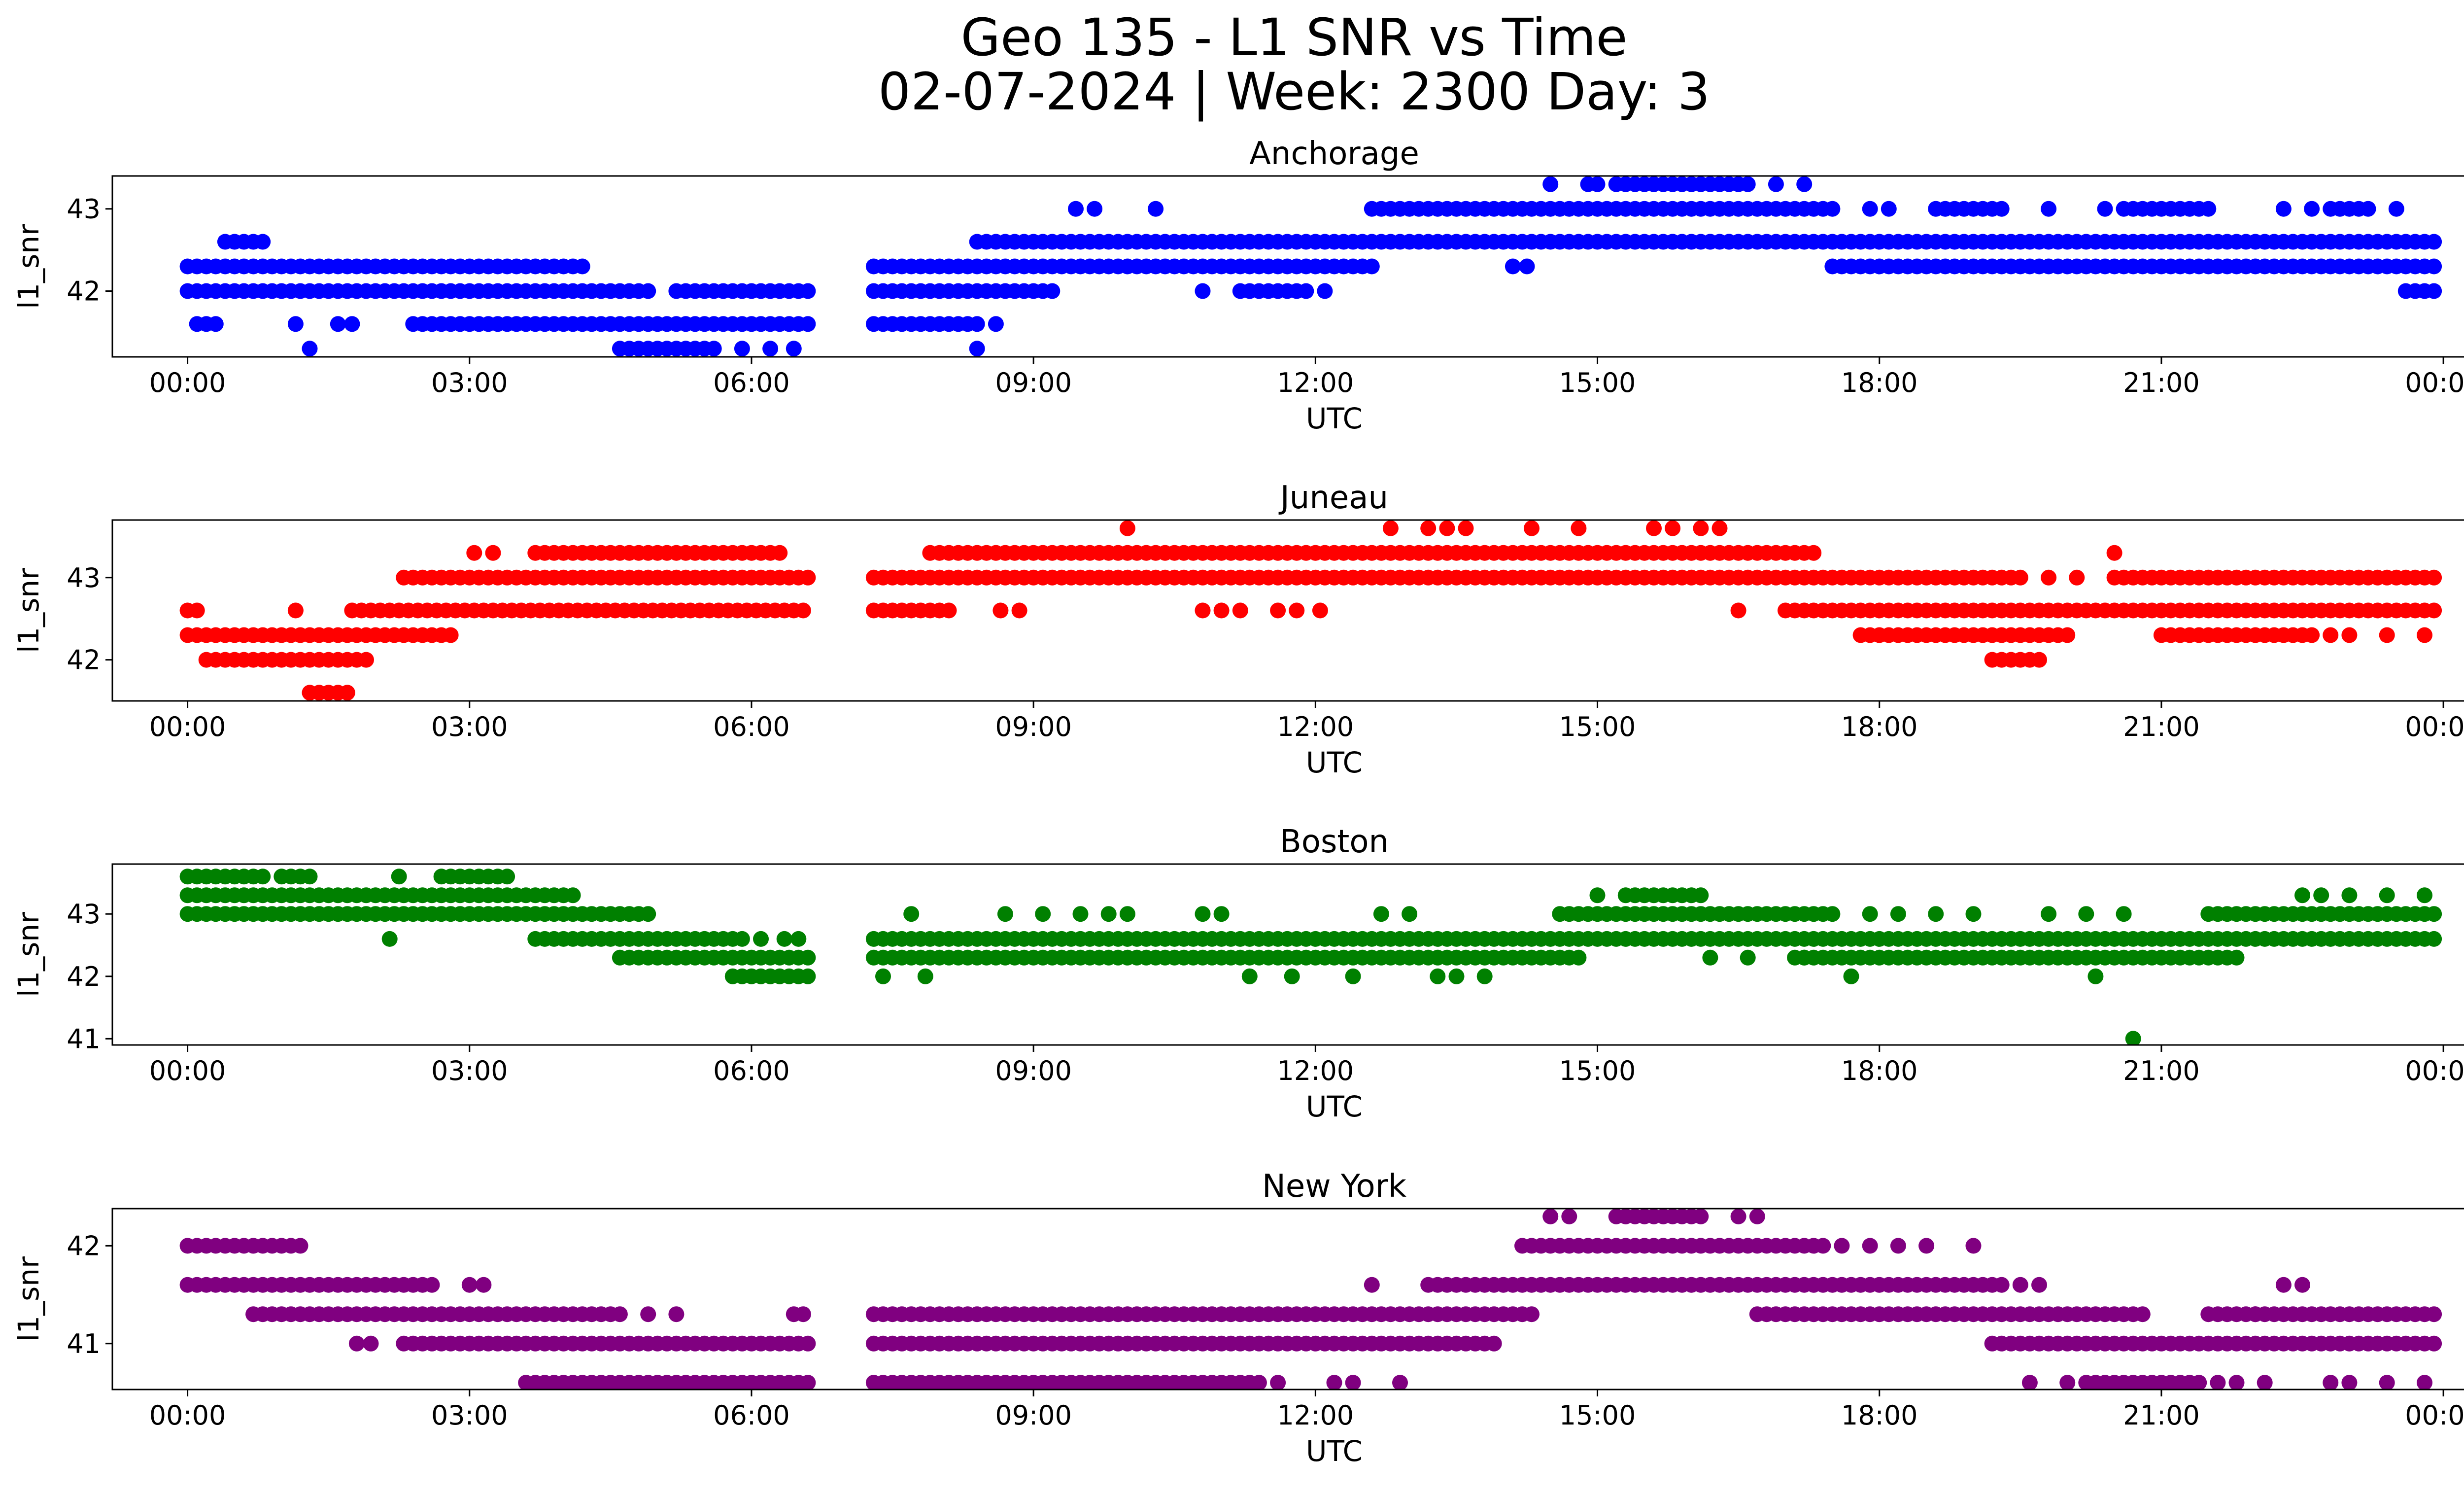 The image size is (2464, 1495). What do you see at coordinates (28, 954) in the screenshot?
I see `y-axis-label: l1_snr` at bounding box center [28, 954].